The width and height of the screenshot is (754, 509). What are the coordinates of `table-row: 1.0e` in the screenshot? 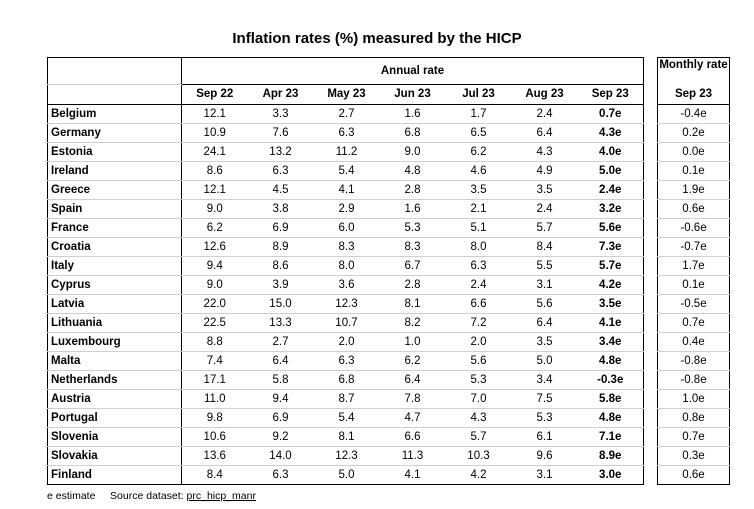 It's located at (693, 399).